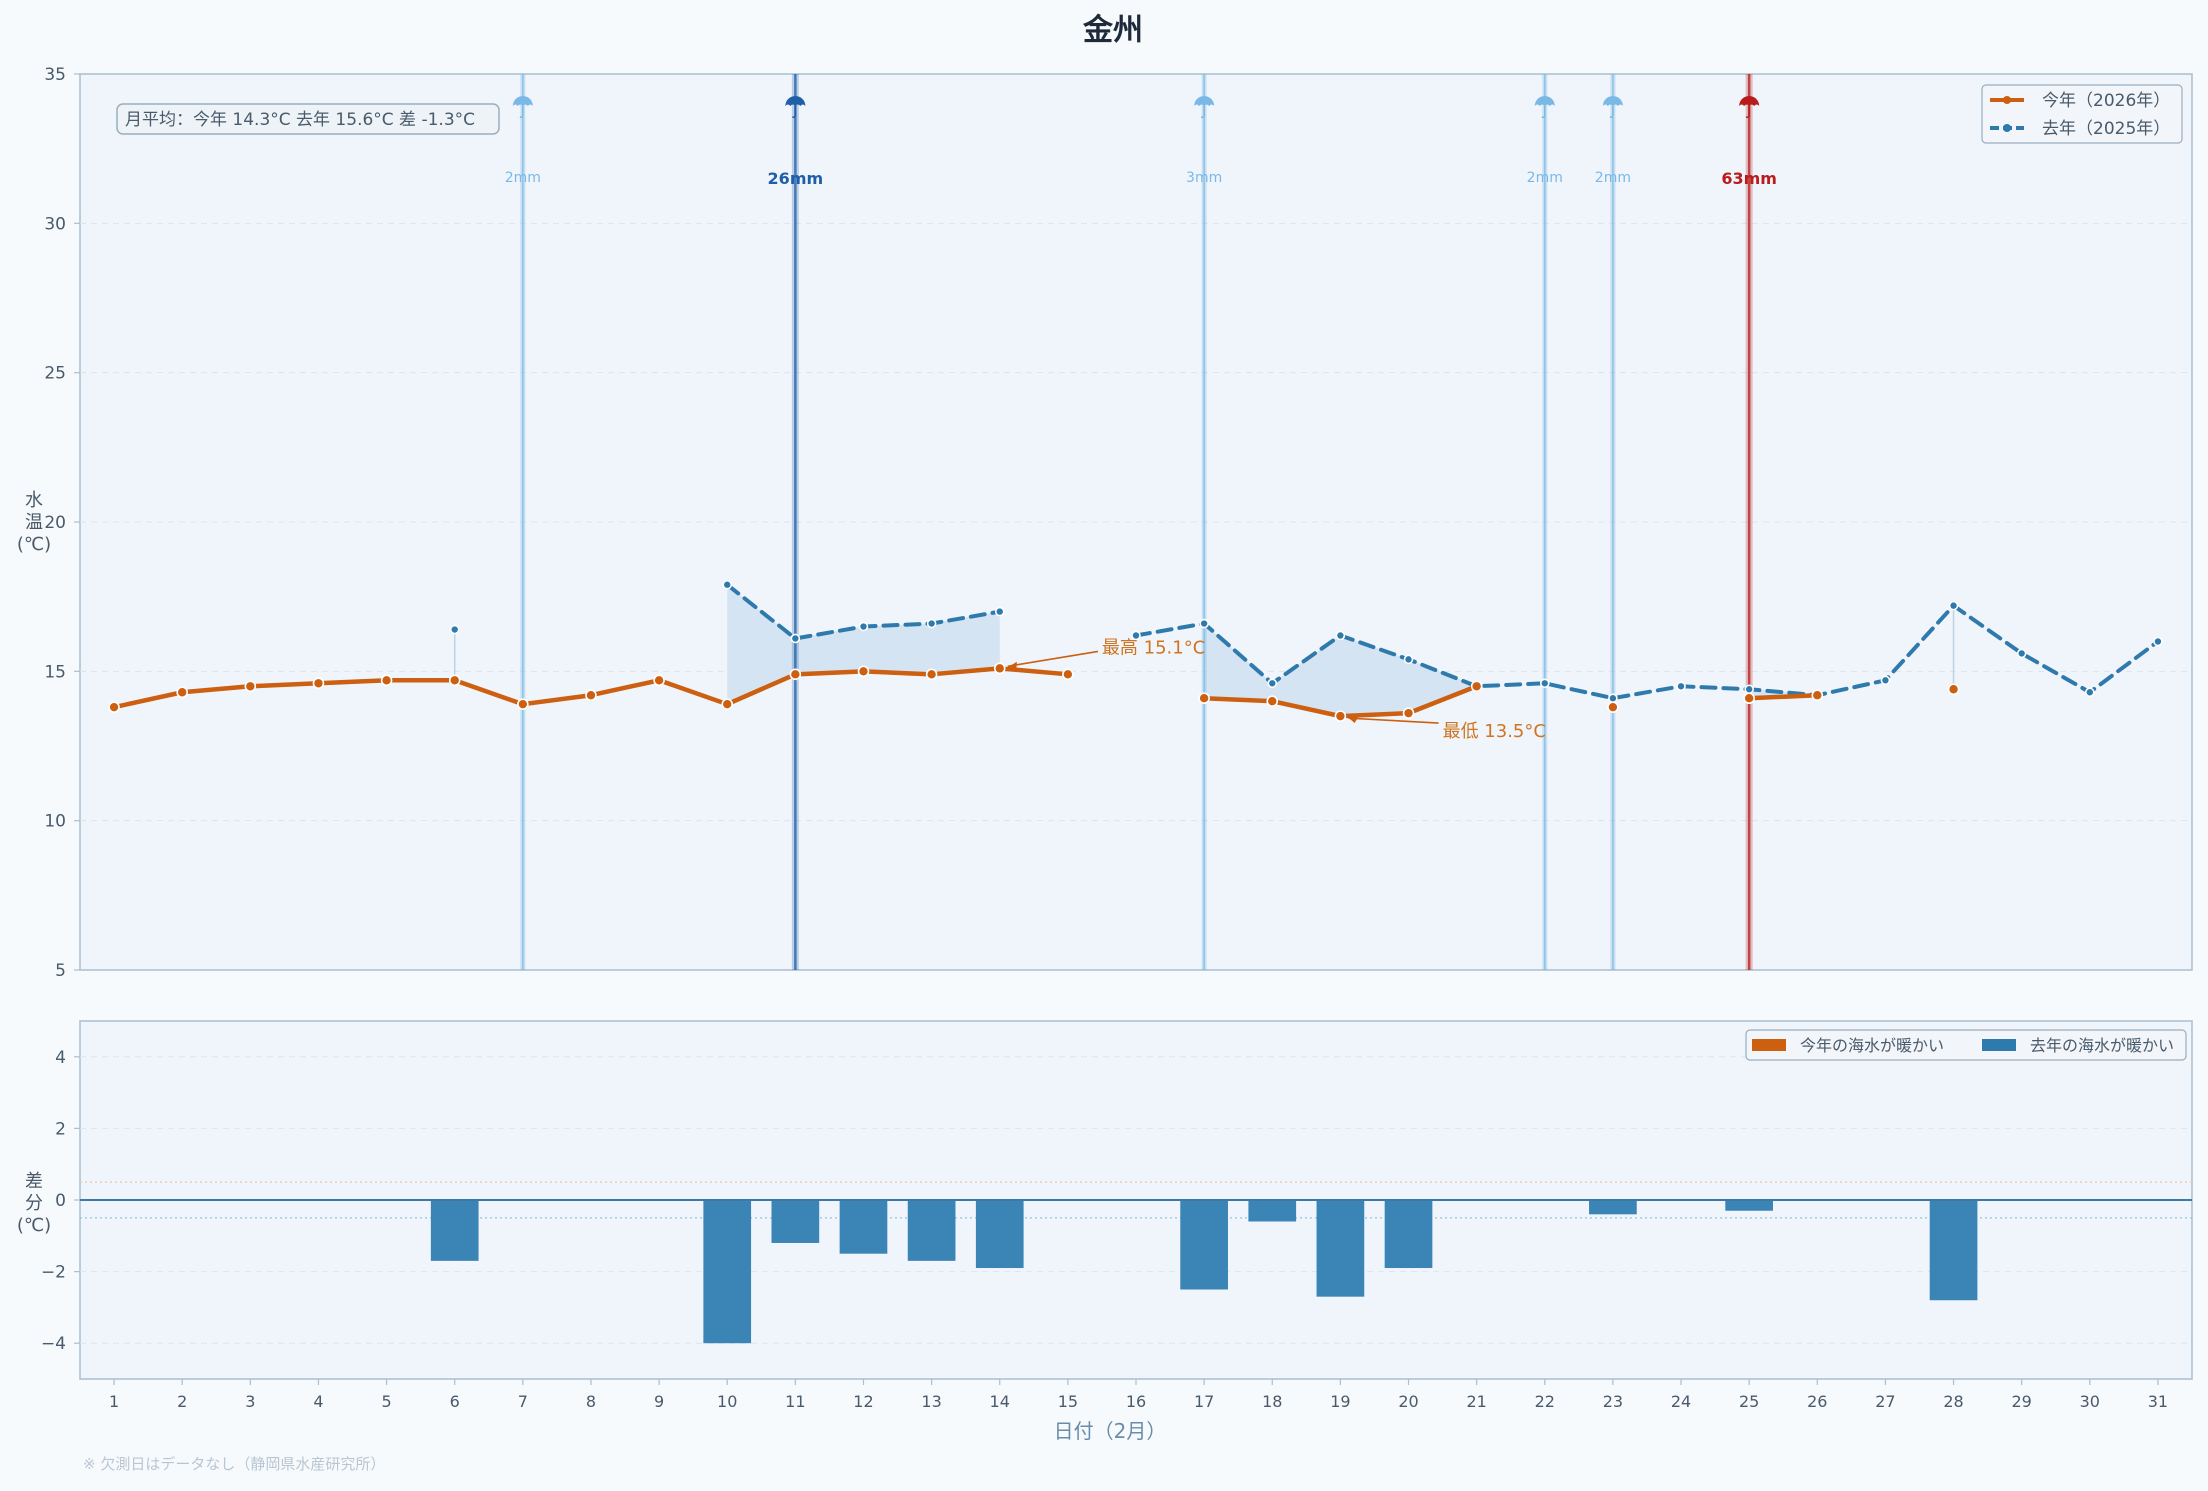 The width and height of the screenshot is (2208, 1491). What do you see at coordinates (1783, 696) in the screenshot?
I see `series-line-this-year` at bounding box center [1783, 696].